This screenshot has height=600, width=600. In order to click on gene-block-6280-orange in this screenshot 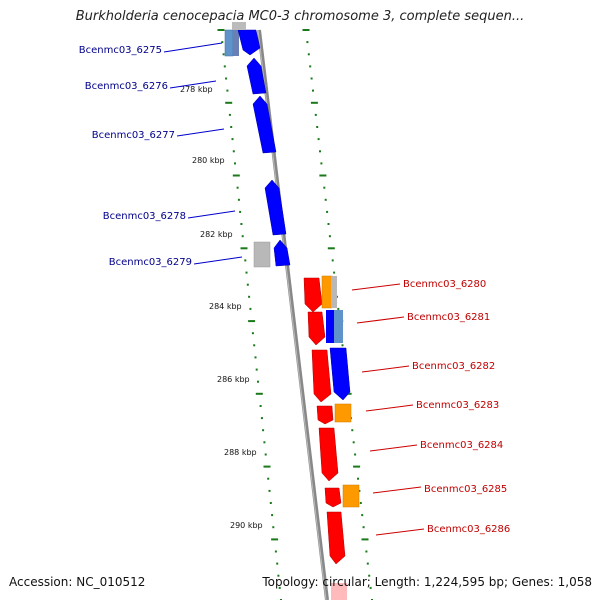, I will do `click(327, 292)`.